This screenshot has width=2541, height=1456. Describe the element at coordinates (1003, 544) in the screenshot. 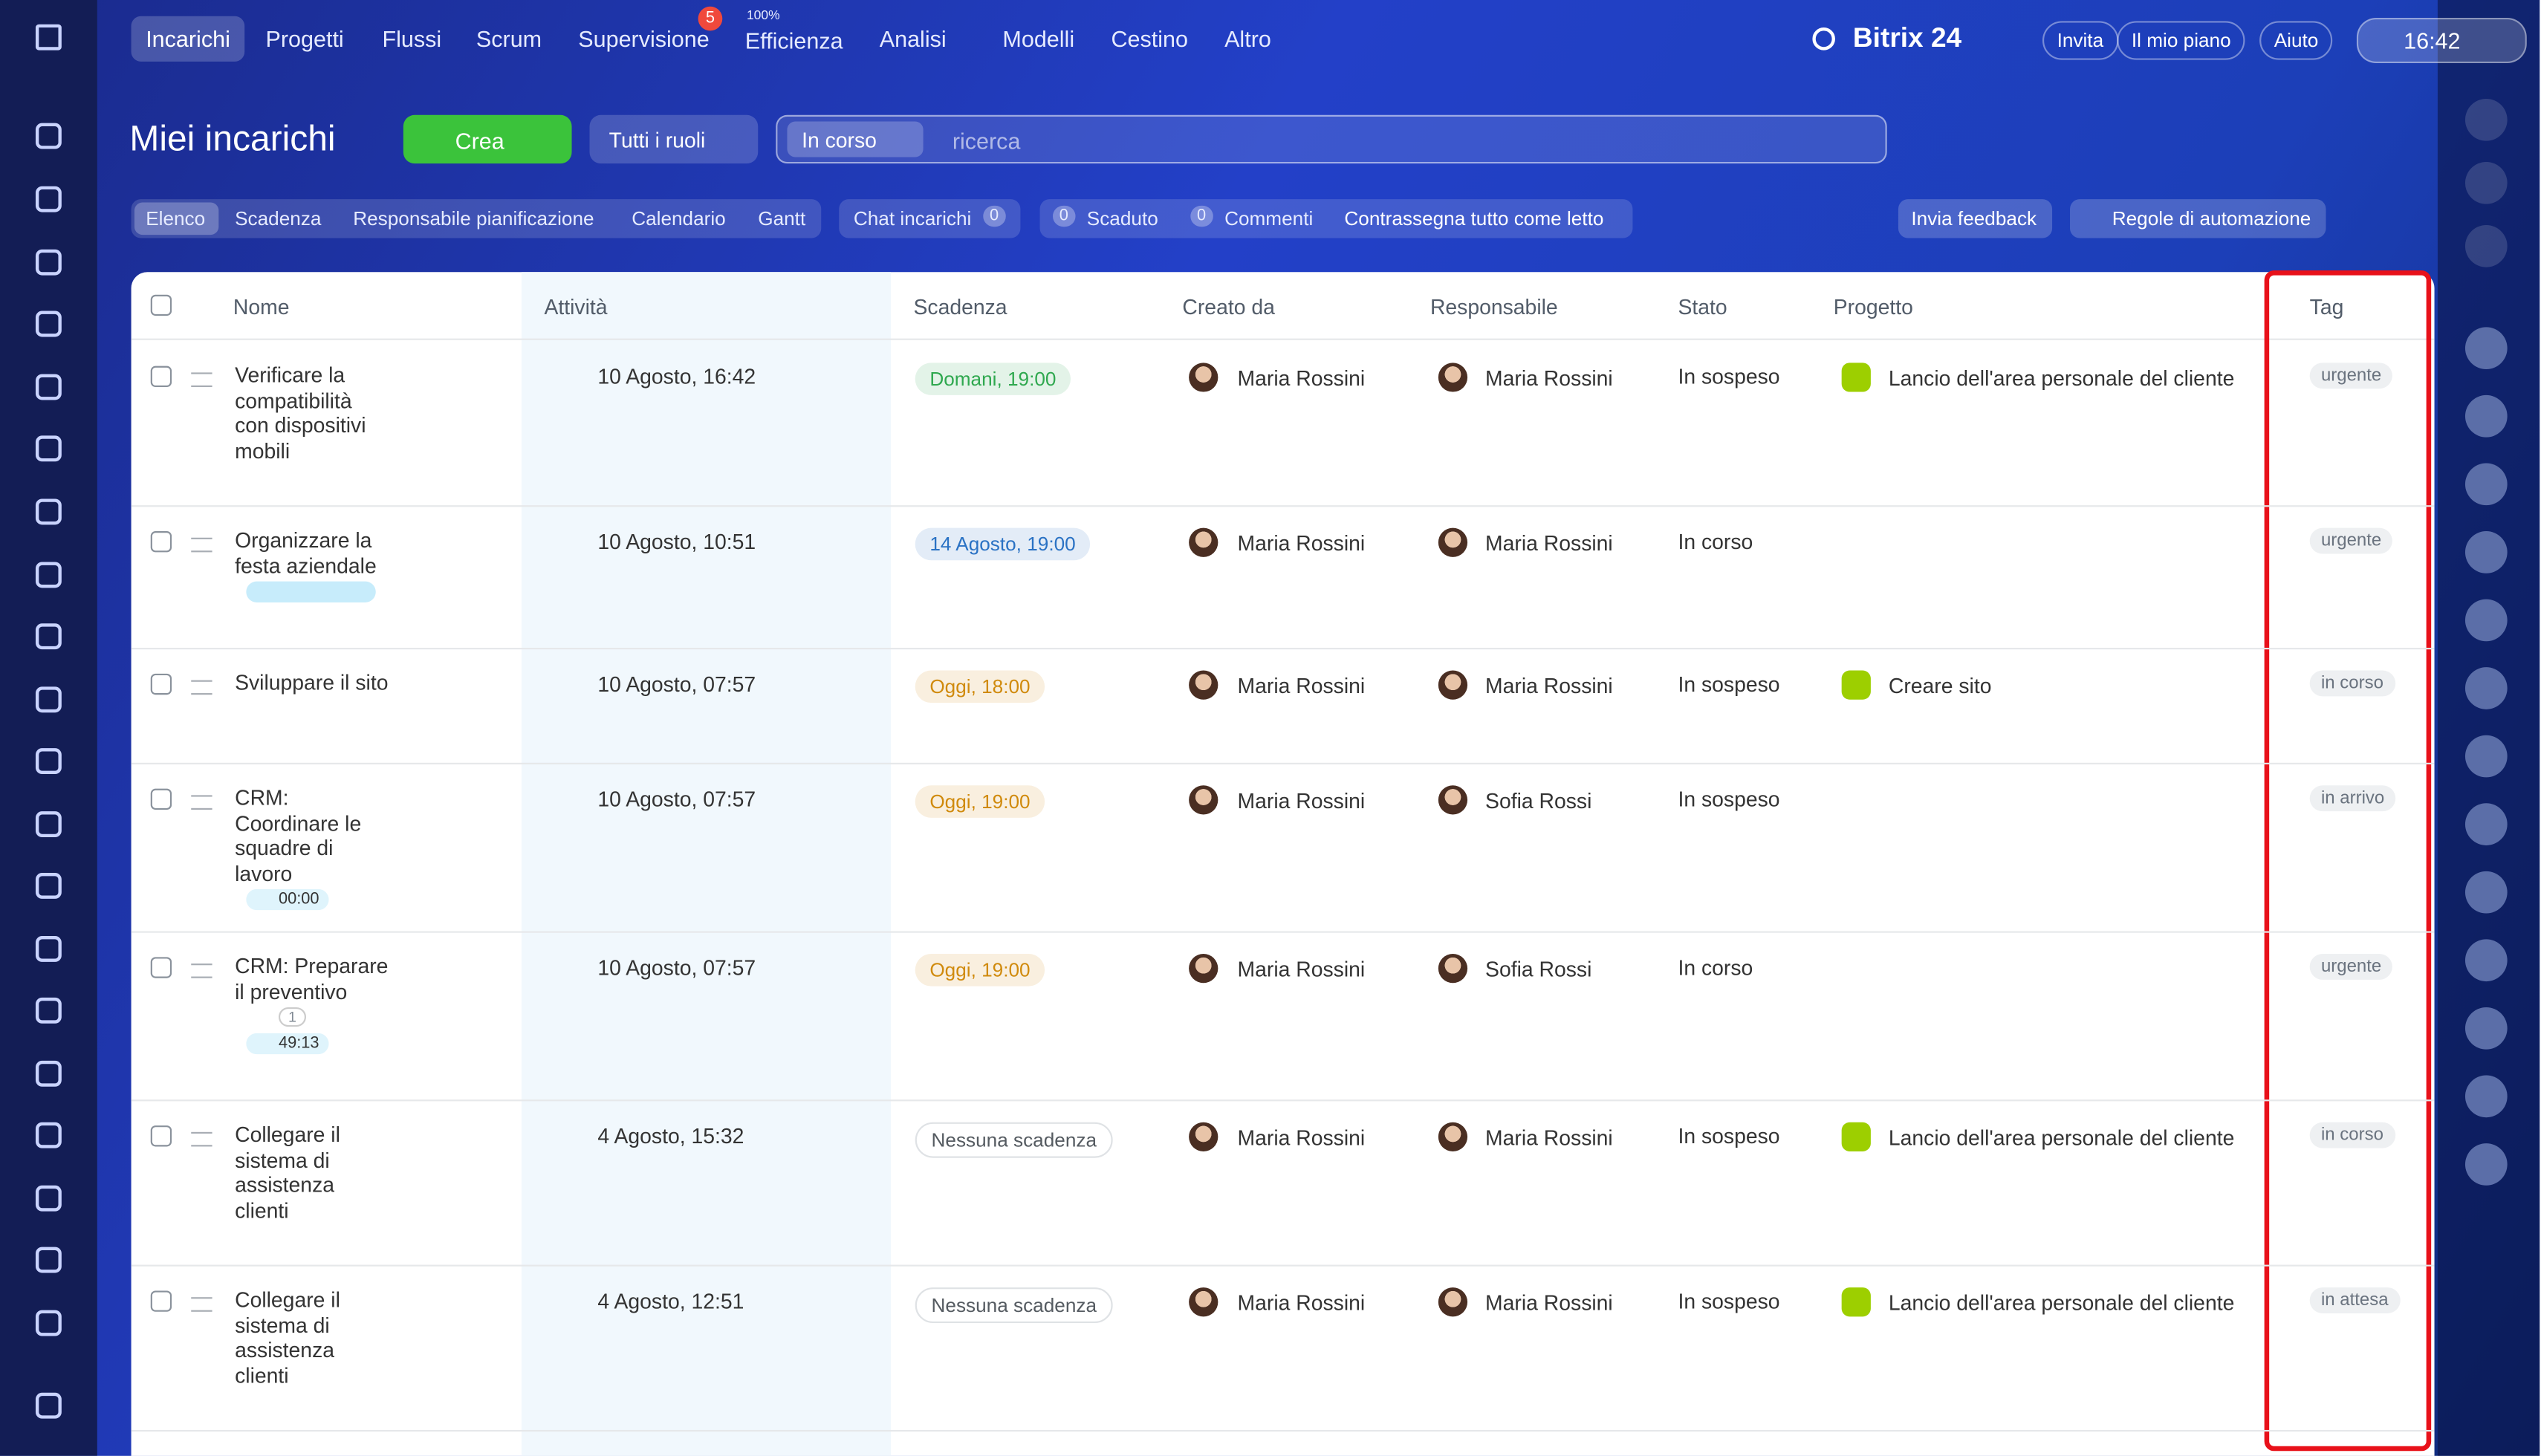

I see `deadline: 14 Agosto, 19:00` at that location.